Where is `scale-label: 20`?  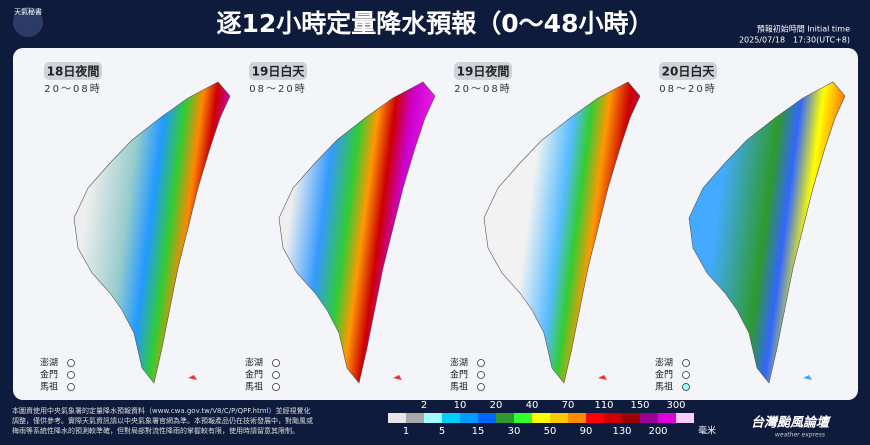
scale-label: 20 is located at coordinates (496, 405).